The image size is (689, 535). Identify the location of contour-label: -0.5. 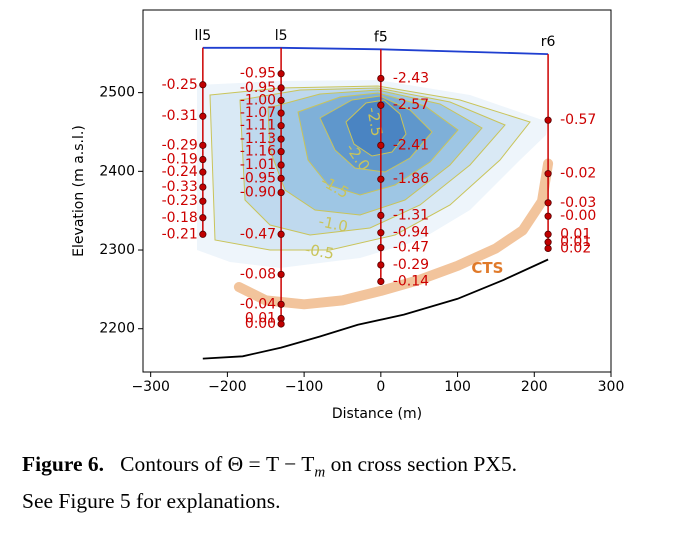
(319, 251).